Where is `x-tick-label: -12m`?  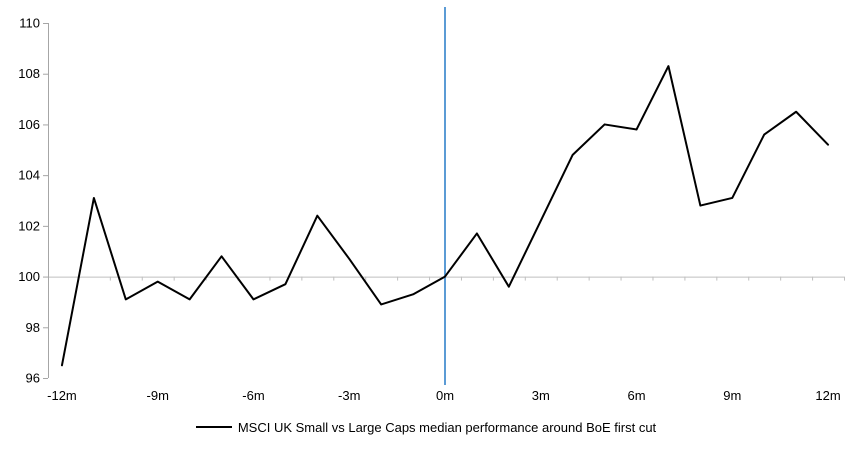 x-tick-label: -12m is located at coordinates (62, 395).